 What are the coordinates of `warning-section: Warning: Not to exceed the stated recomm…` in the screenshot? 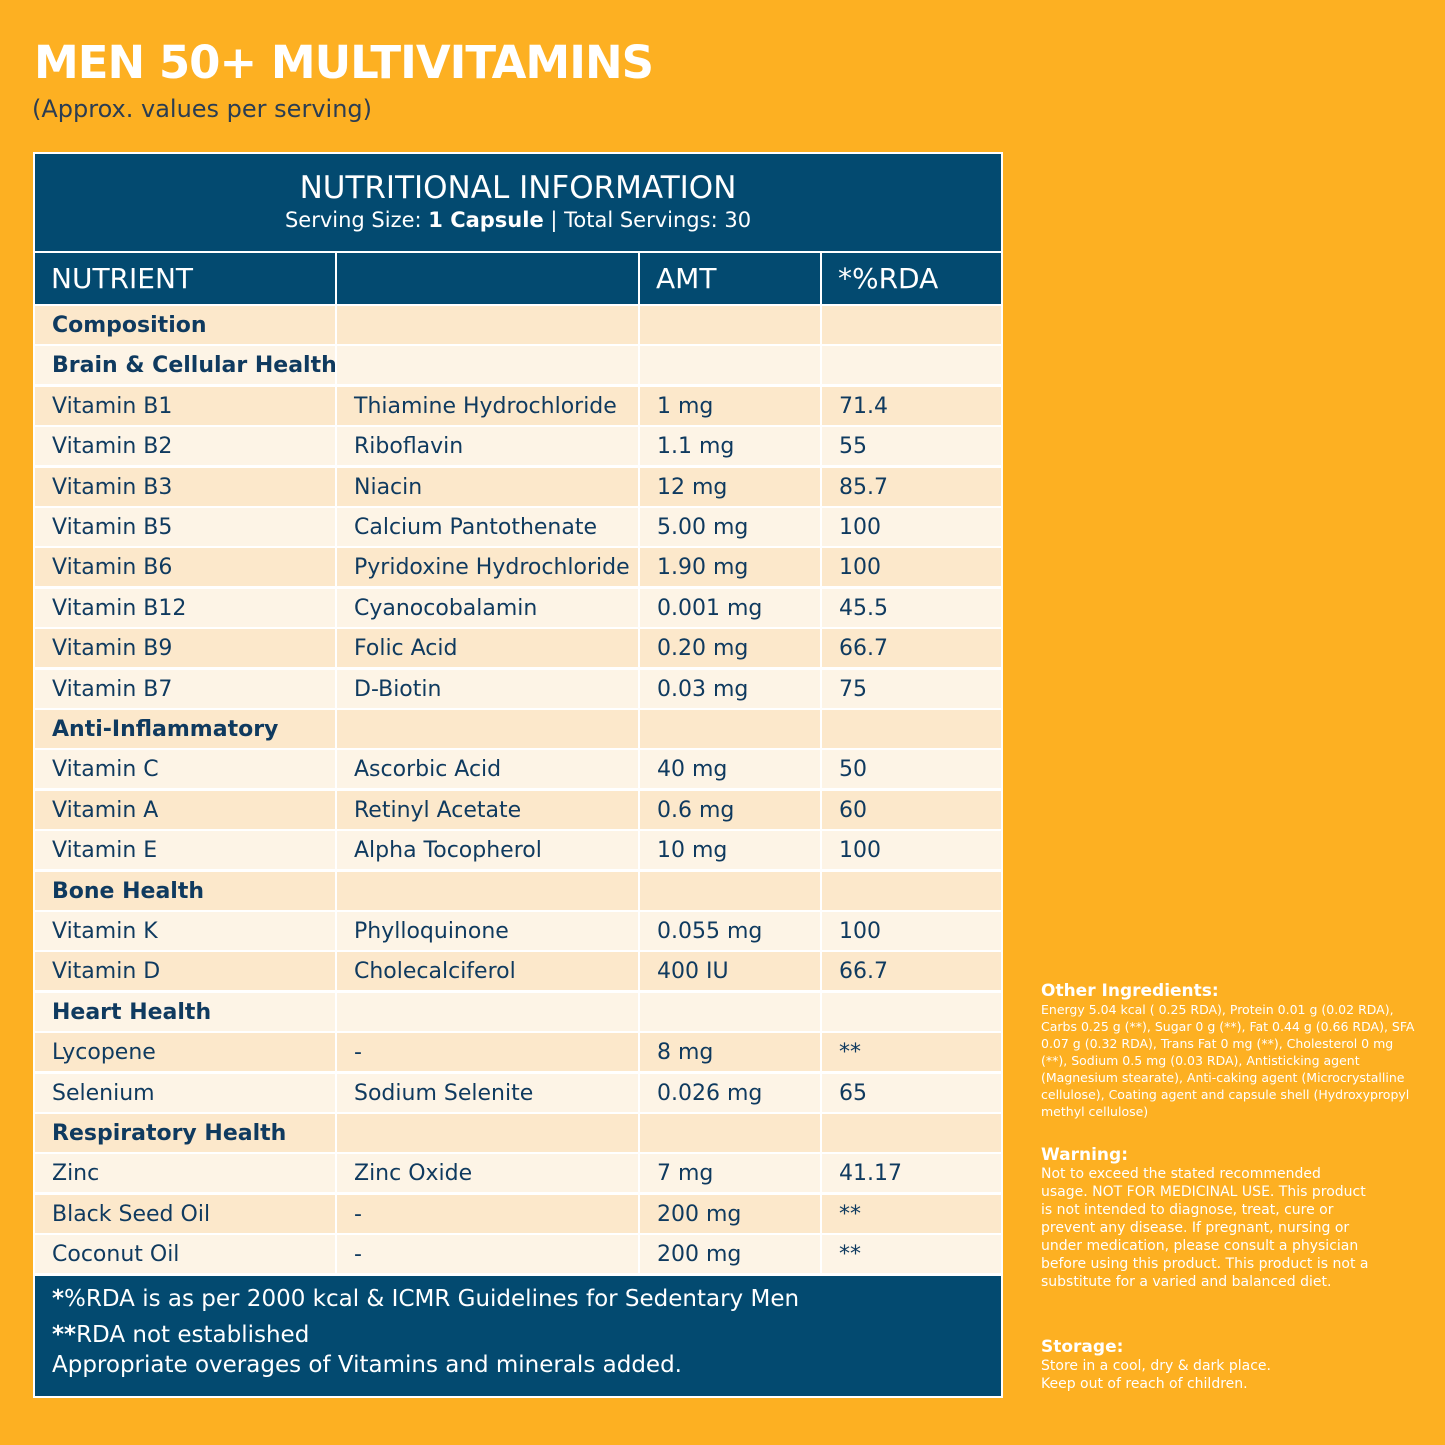 It's located at (1206, 1218).